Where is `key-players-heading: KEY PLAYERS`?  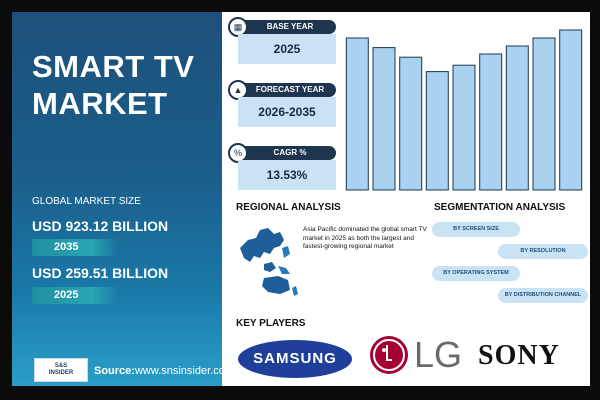 key-players-heading: KEY PLAYERS is located at coordinates (271, 323).